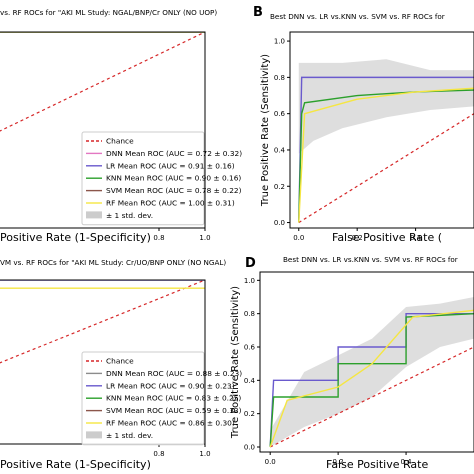 The height and width of the screenshot is (474, 474). What do you see at coordinates (170, 203) in the screenshot?
I see `legend-entry: RF Mean ROC (AUC = 1.00 ± 0.31)` at bounding box center [170, 203].